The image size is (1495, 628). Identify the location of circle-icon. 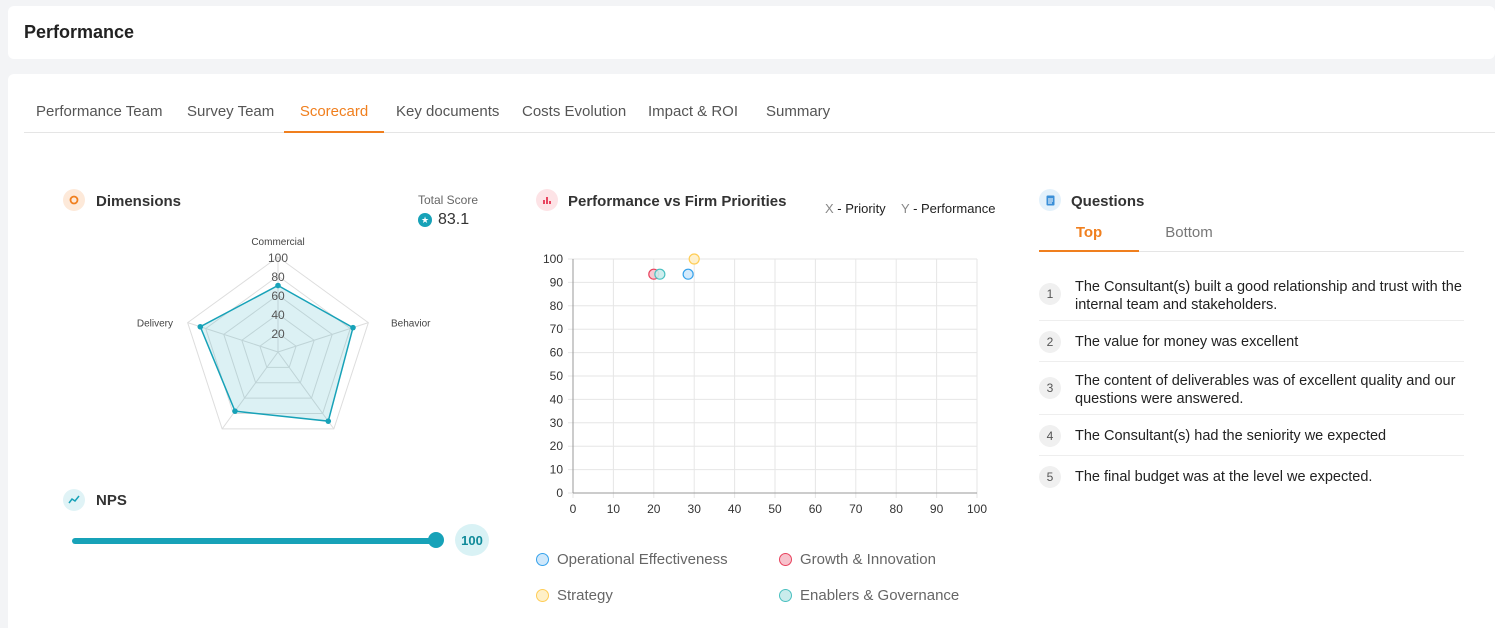
(74, 200).